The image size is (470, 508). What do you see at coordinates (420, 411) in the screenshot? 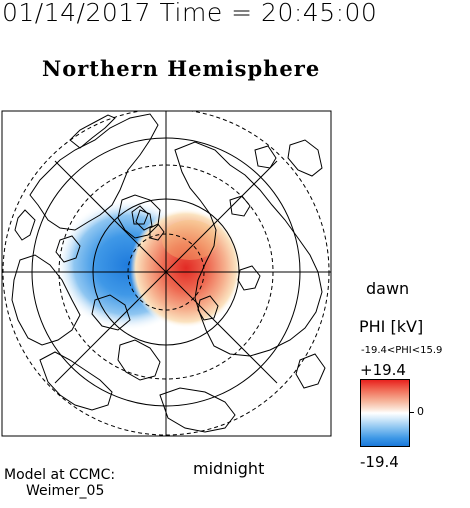
I see `colorbar-zero-label: 0` at bounding box center [420, 411].